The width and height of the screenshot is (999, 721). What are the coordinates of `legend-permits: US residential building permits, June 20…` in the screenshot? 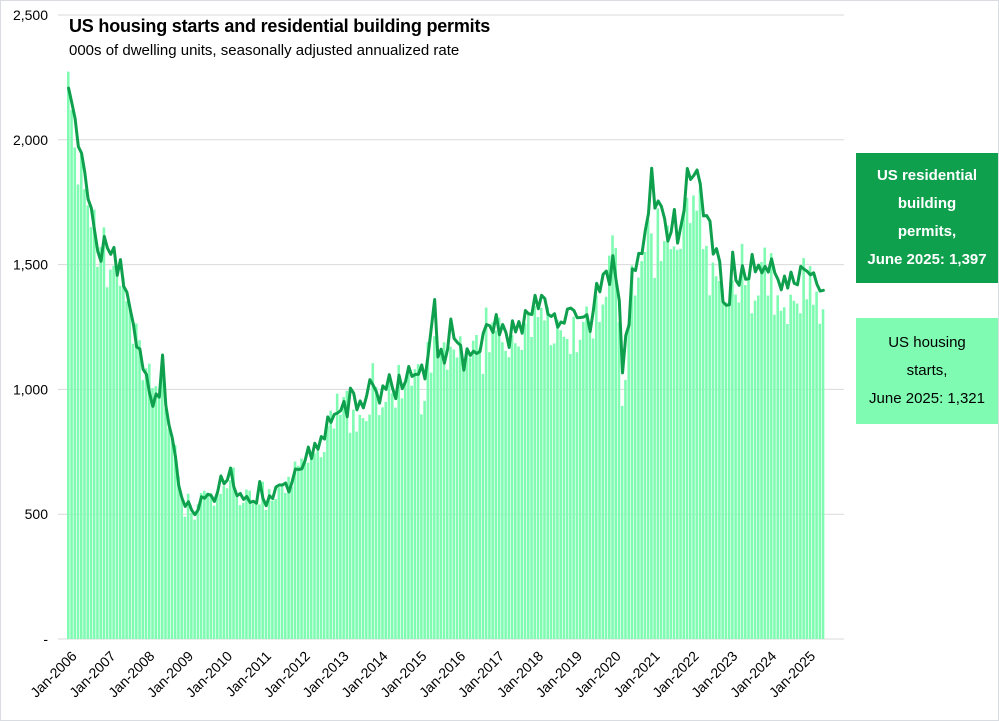 It's located at (927, 218).